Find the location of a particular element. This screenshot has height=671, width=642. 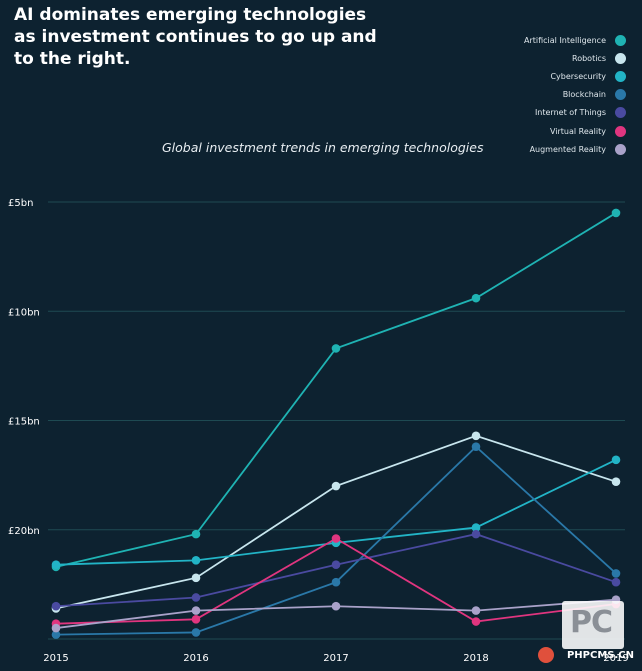

x-tick-label: 2018 is located at coordinates (475, 658).